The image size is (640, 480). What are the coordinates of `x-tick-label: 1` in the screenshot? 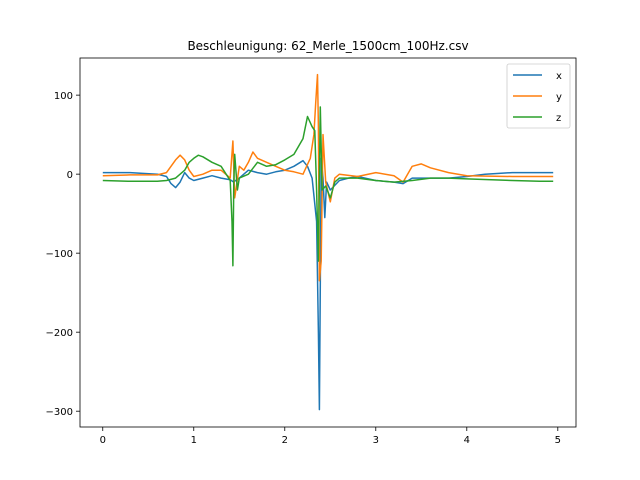 It's located at (194, 440).